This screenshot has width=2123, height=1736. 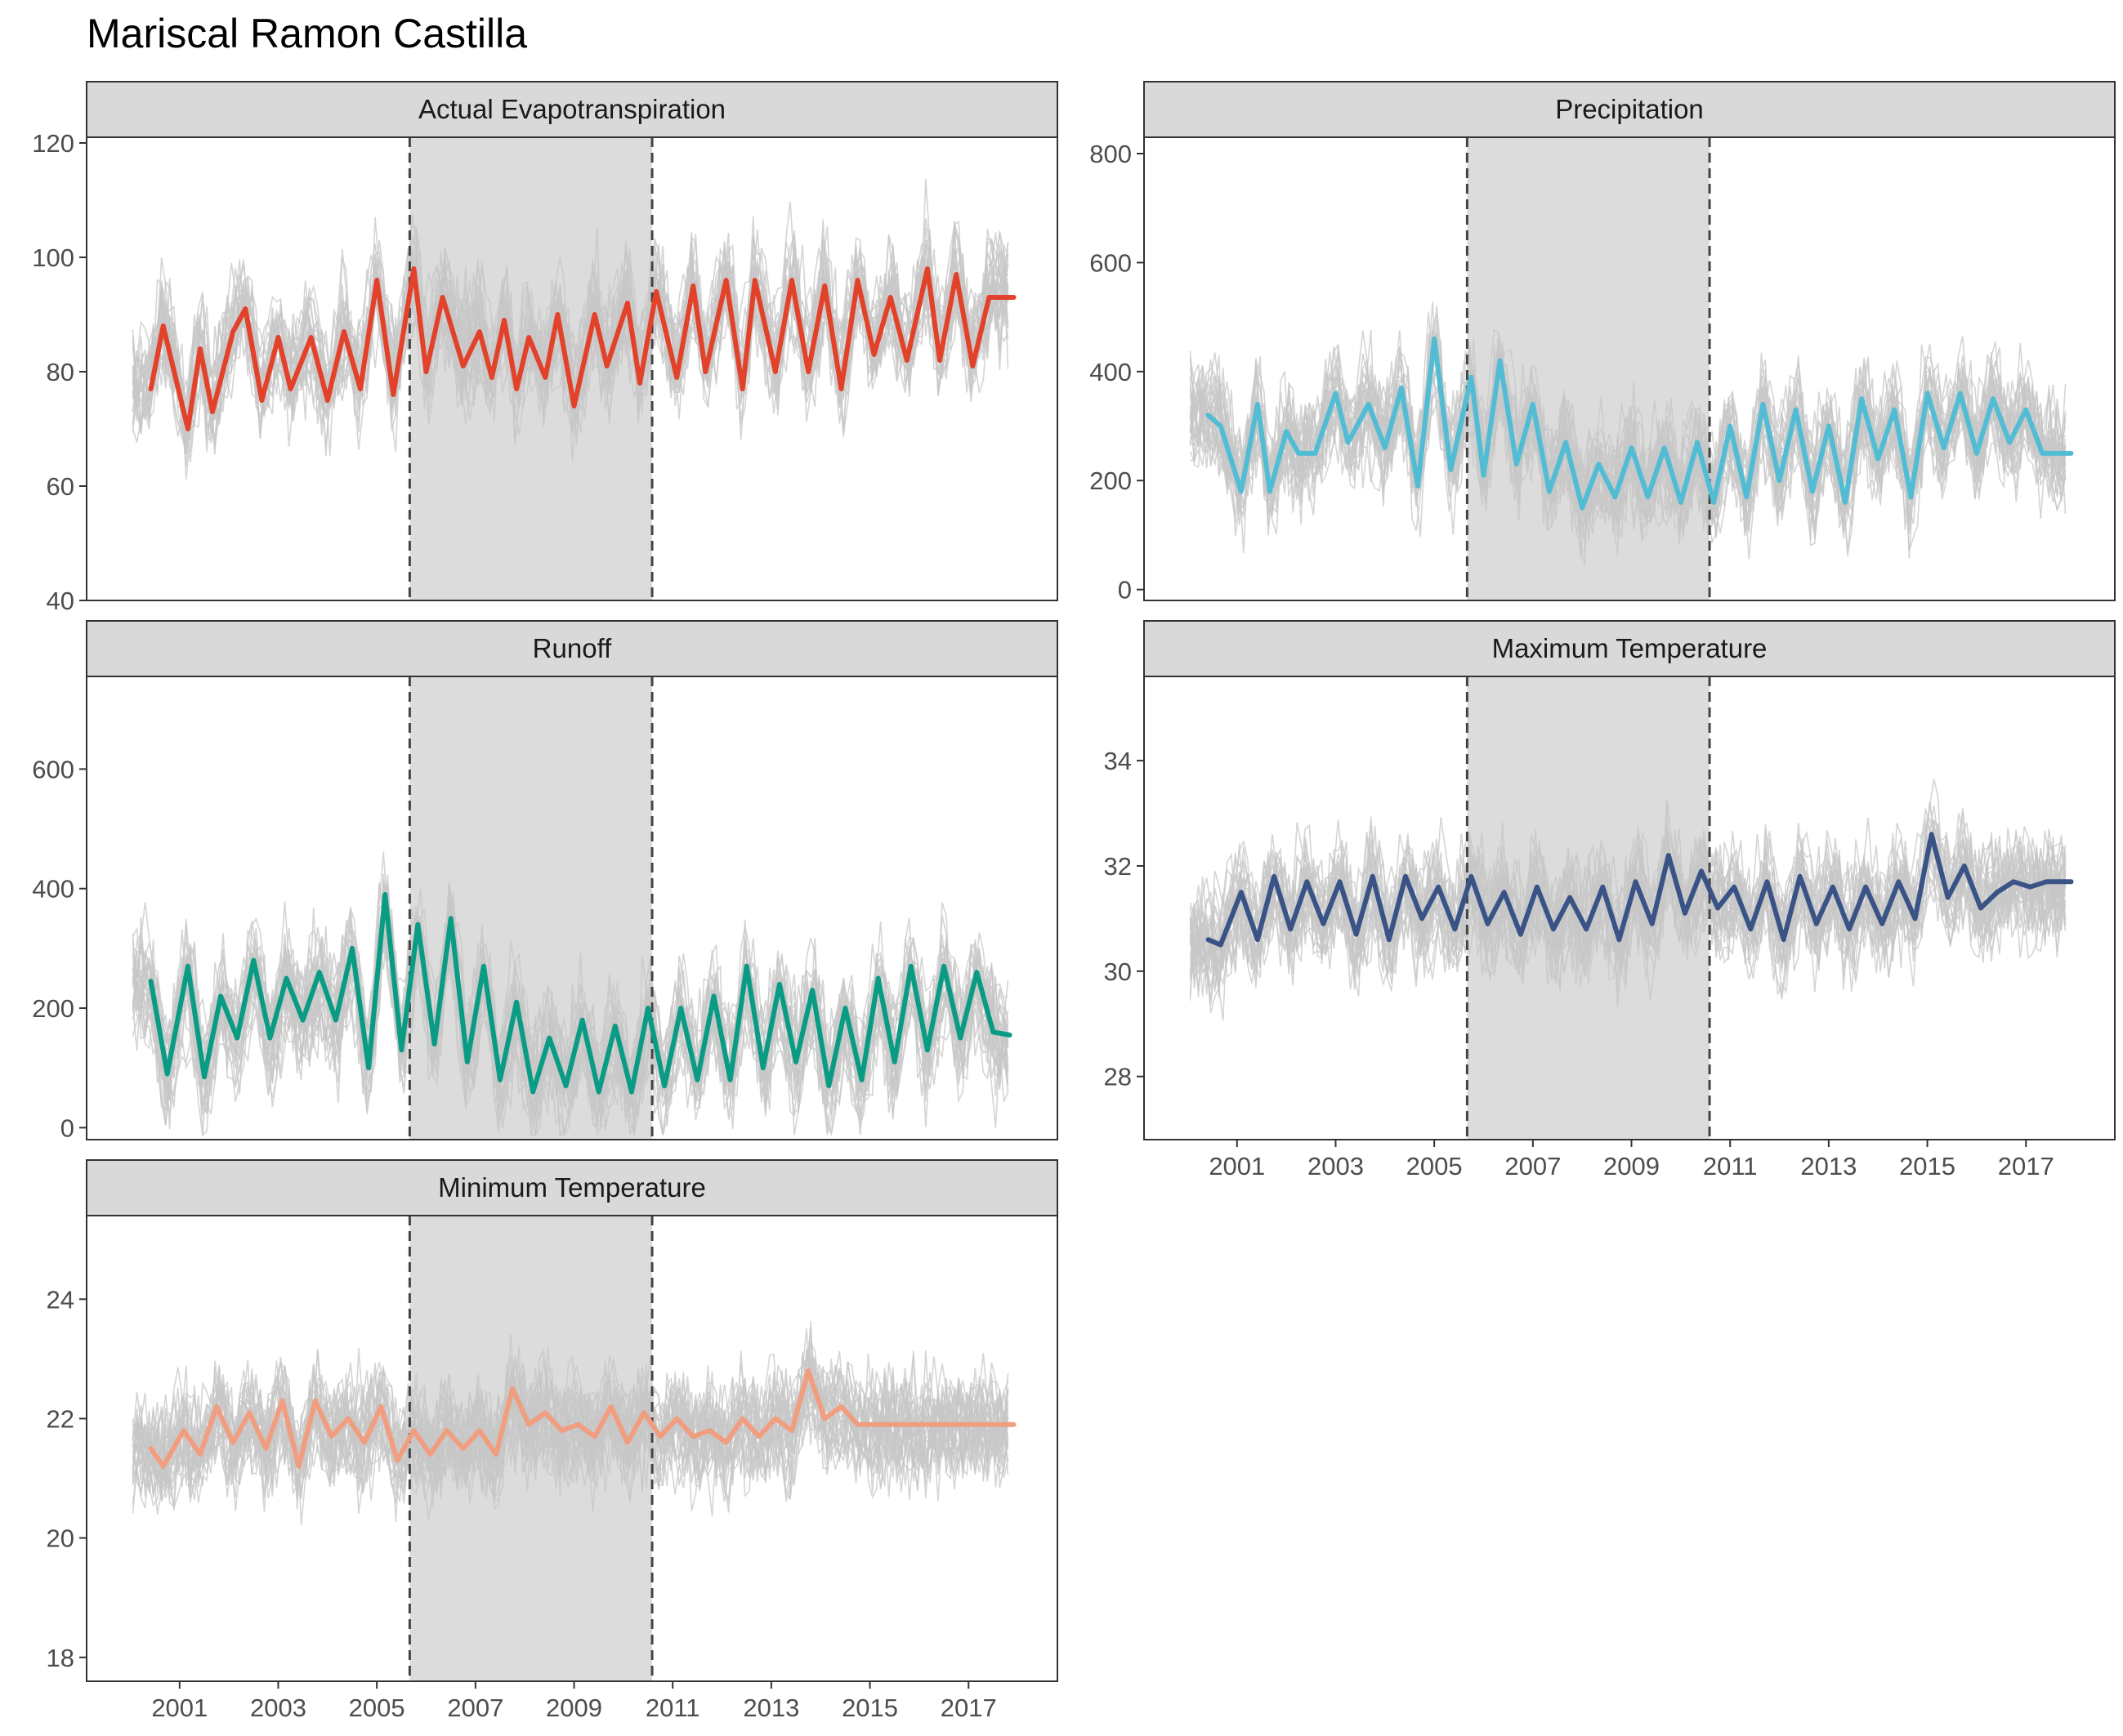 I want to click on panel-runoff: Runoff 0 200 400 600, so click(x=545, y=881).